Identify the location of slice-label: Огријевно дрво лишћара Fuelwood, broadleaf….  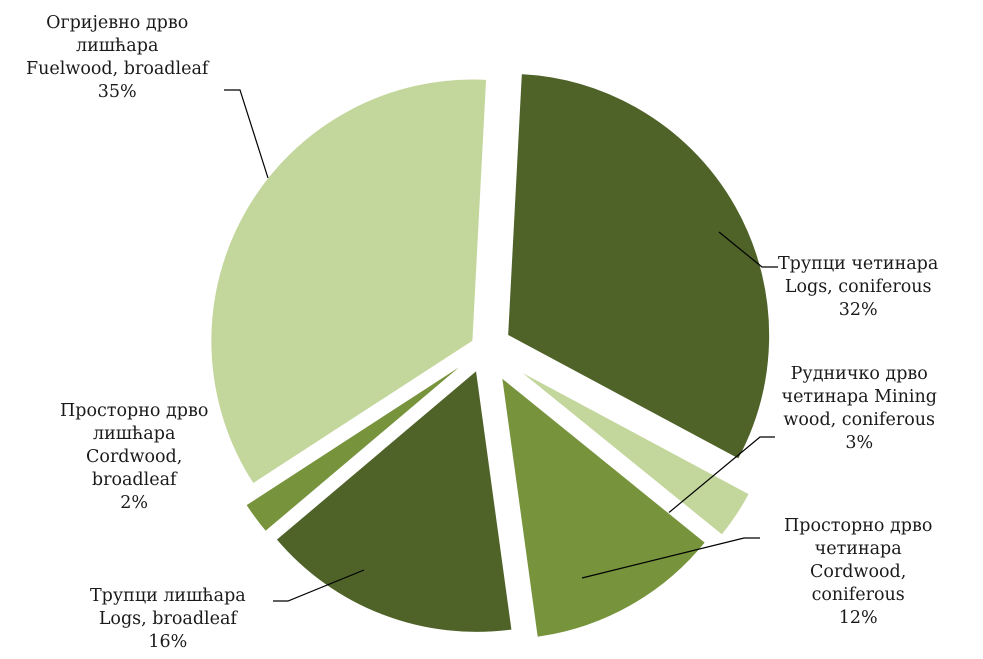
(117, 58).